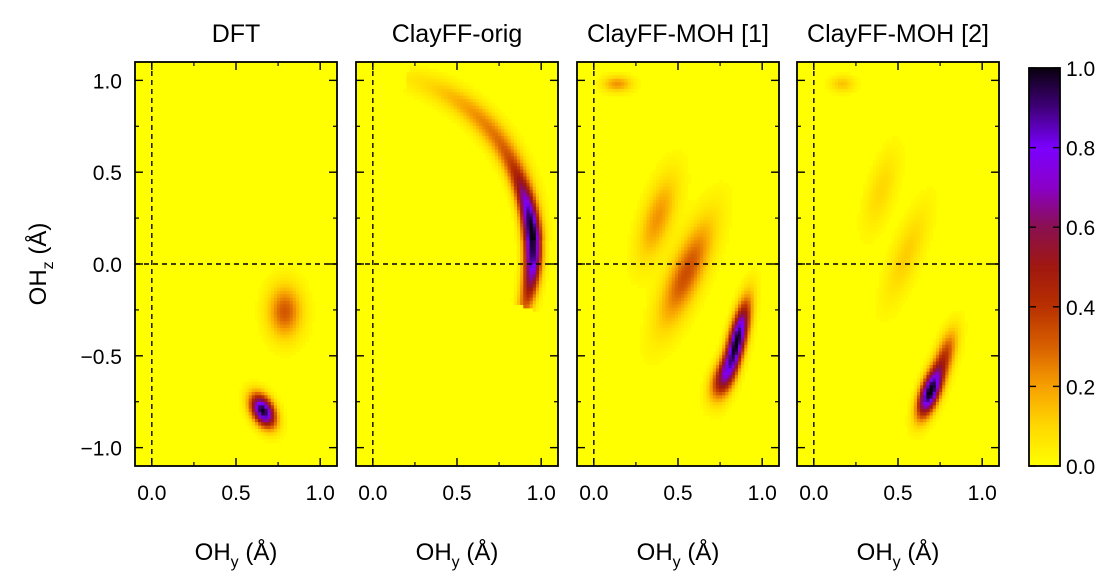 This screenshot has height=573, width=1106. I want to click on x-tick-label: 0.0, so click(151, 493).